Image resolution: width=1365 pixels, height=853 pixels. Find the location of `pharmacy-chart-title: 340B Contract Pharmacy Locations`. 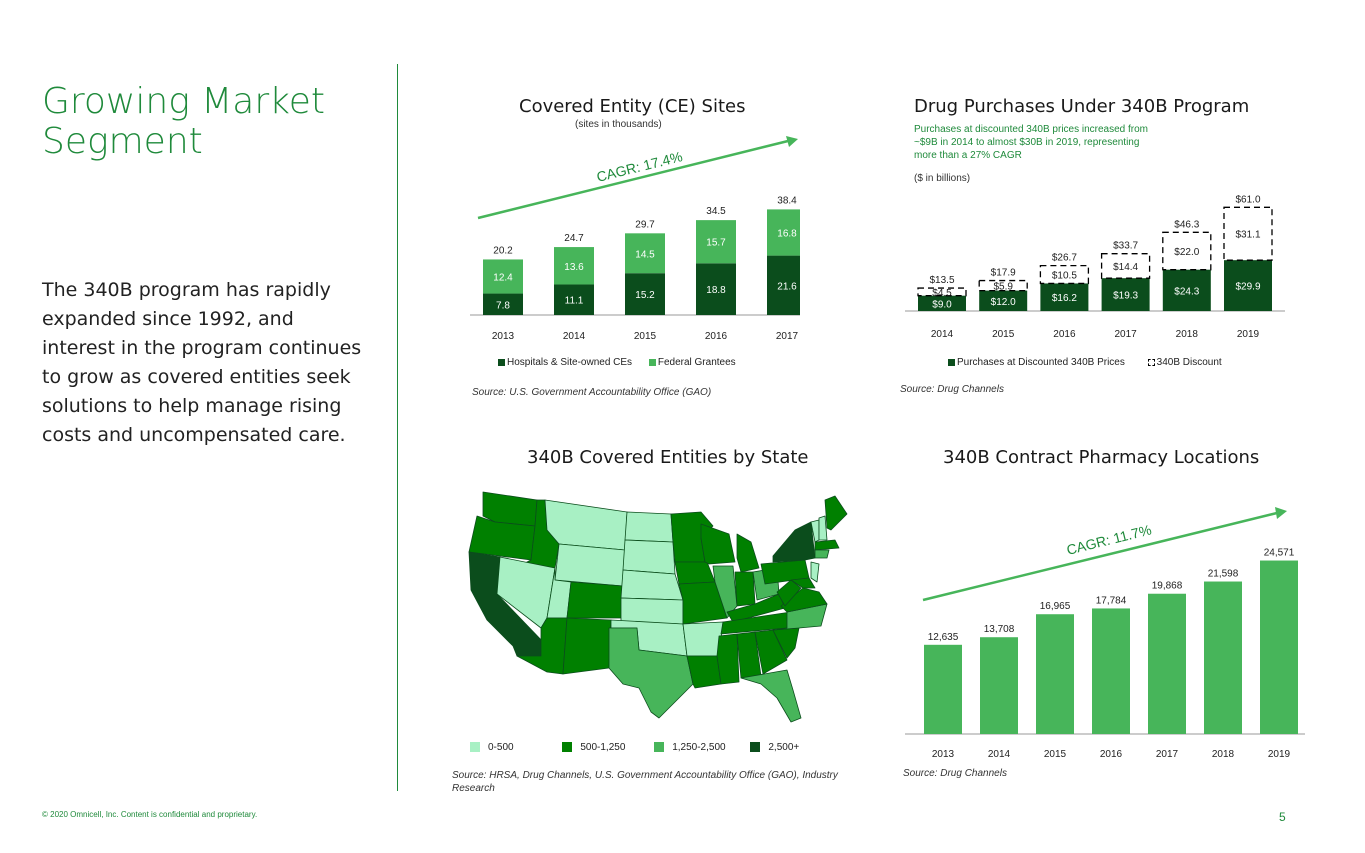

pharmacy-chart-title: 340B Contract Pharmacy Locations is located at coordinates (1101, 457).